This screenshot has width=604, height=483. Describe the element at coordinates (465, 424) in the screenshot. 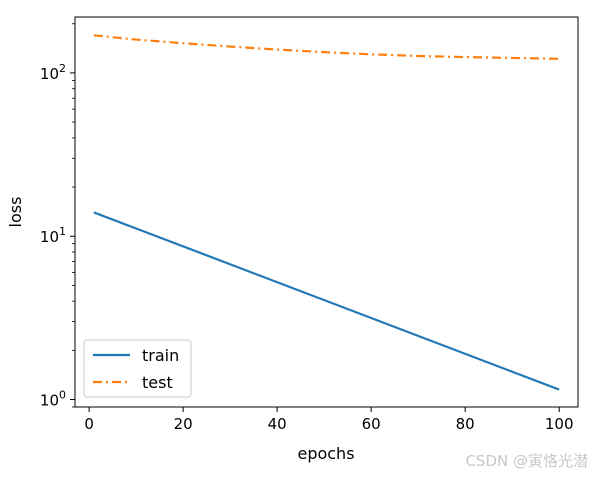

I see `x-tick-label: 80` at that location.